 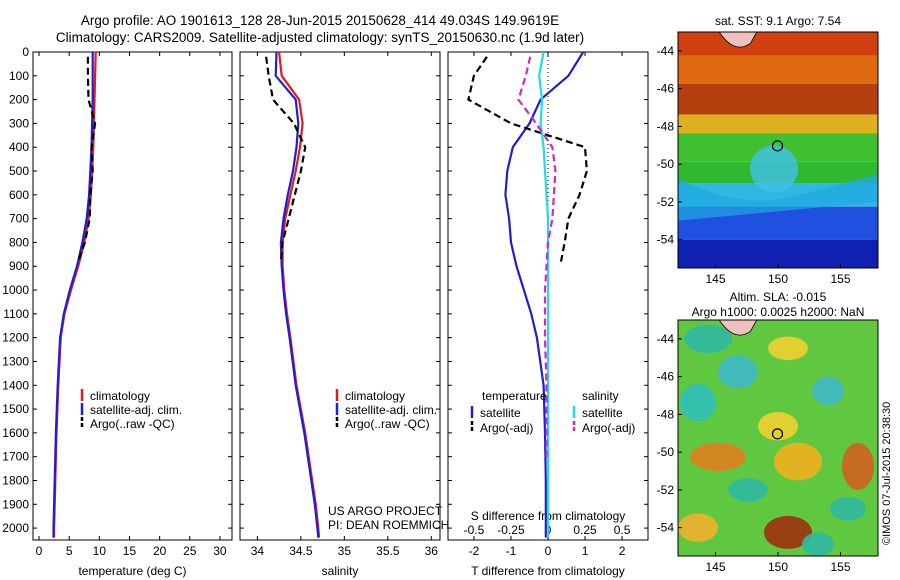 I want to click on depth-tick-label: 2000, so click(x=15, y=528).